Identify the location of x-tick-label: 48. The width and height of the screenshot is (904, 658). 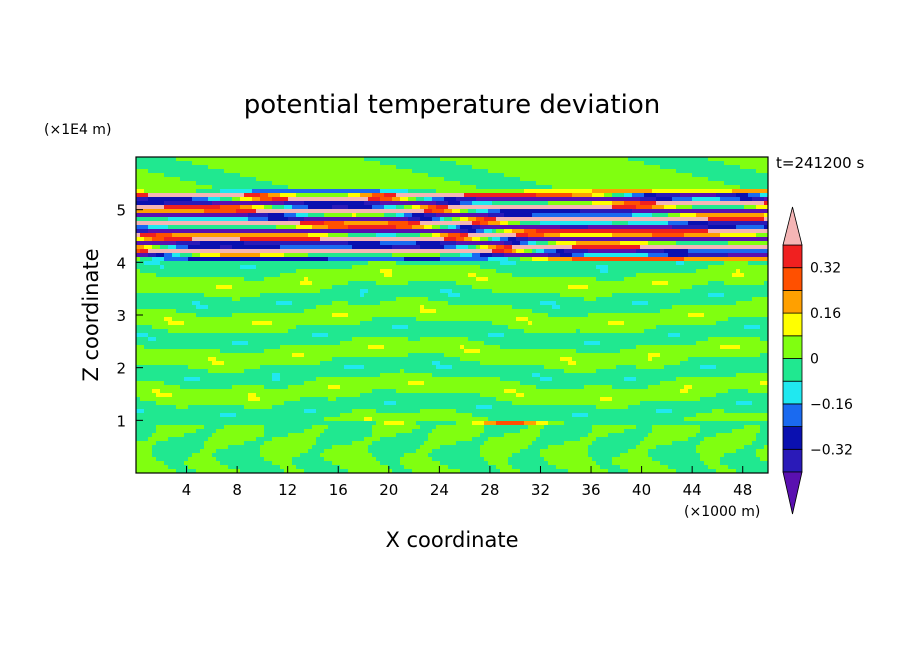
(742, 490).